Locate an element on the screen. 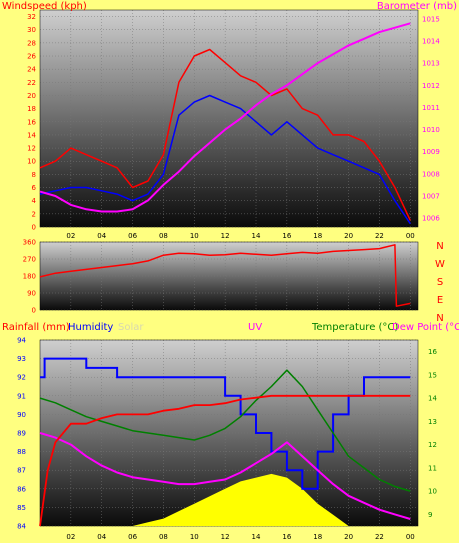  temp-ytick: 15 is located at coordinates (432, 375).